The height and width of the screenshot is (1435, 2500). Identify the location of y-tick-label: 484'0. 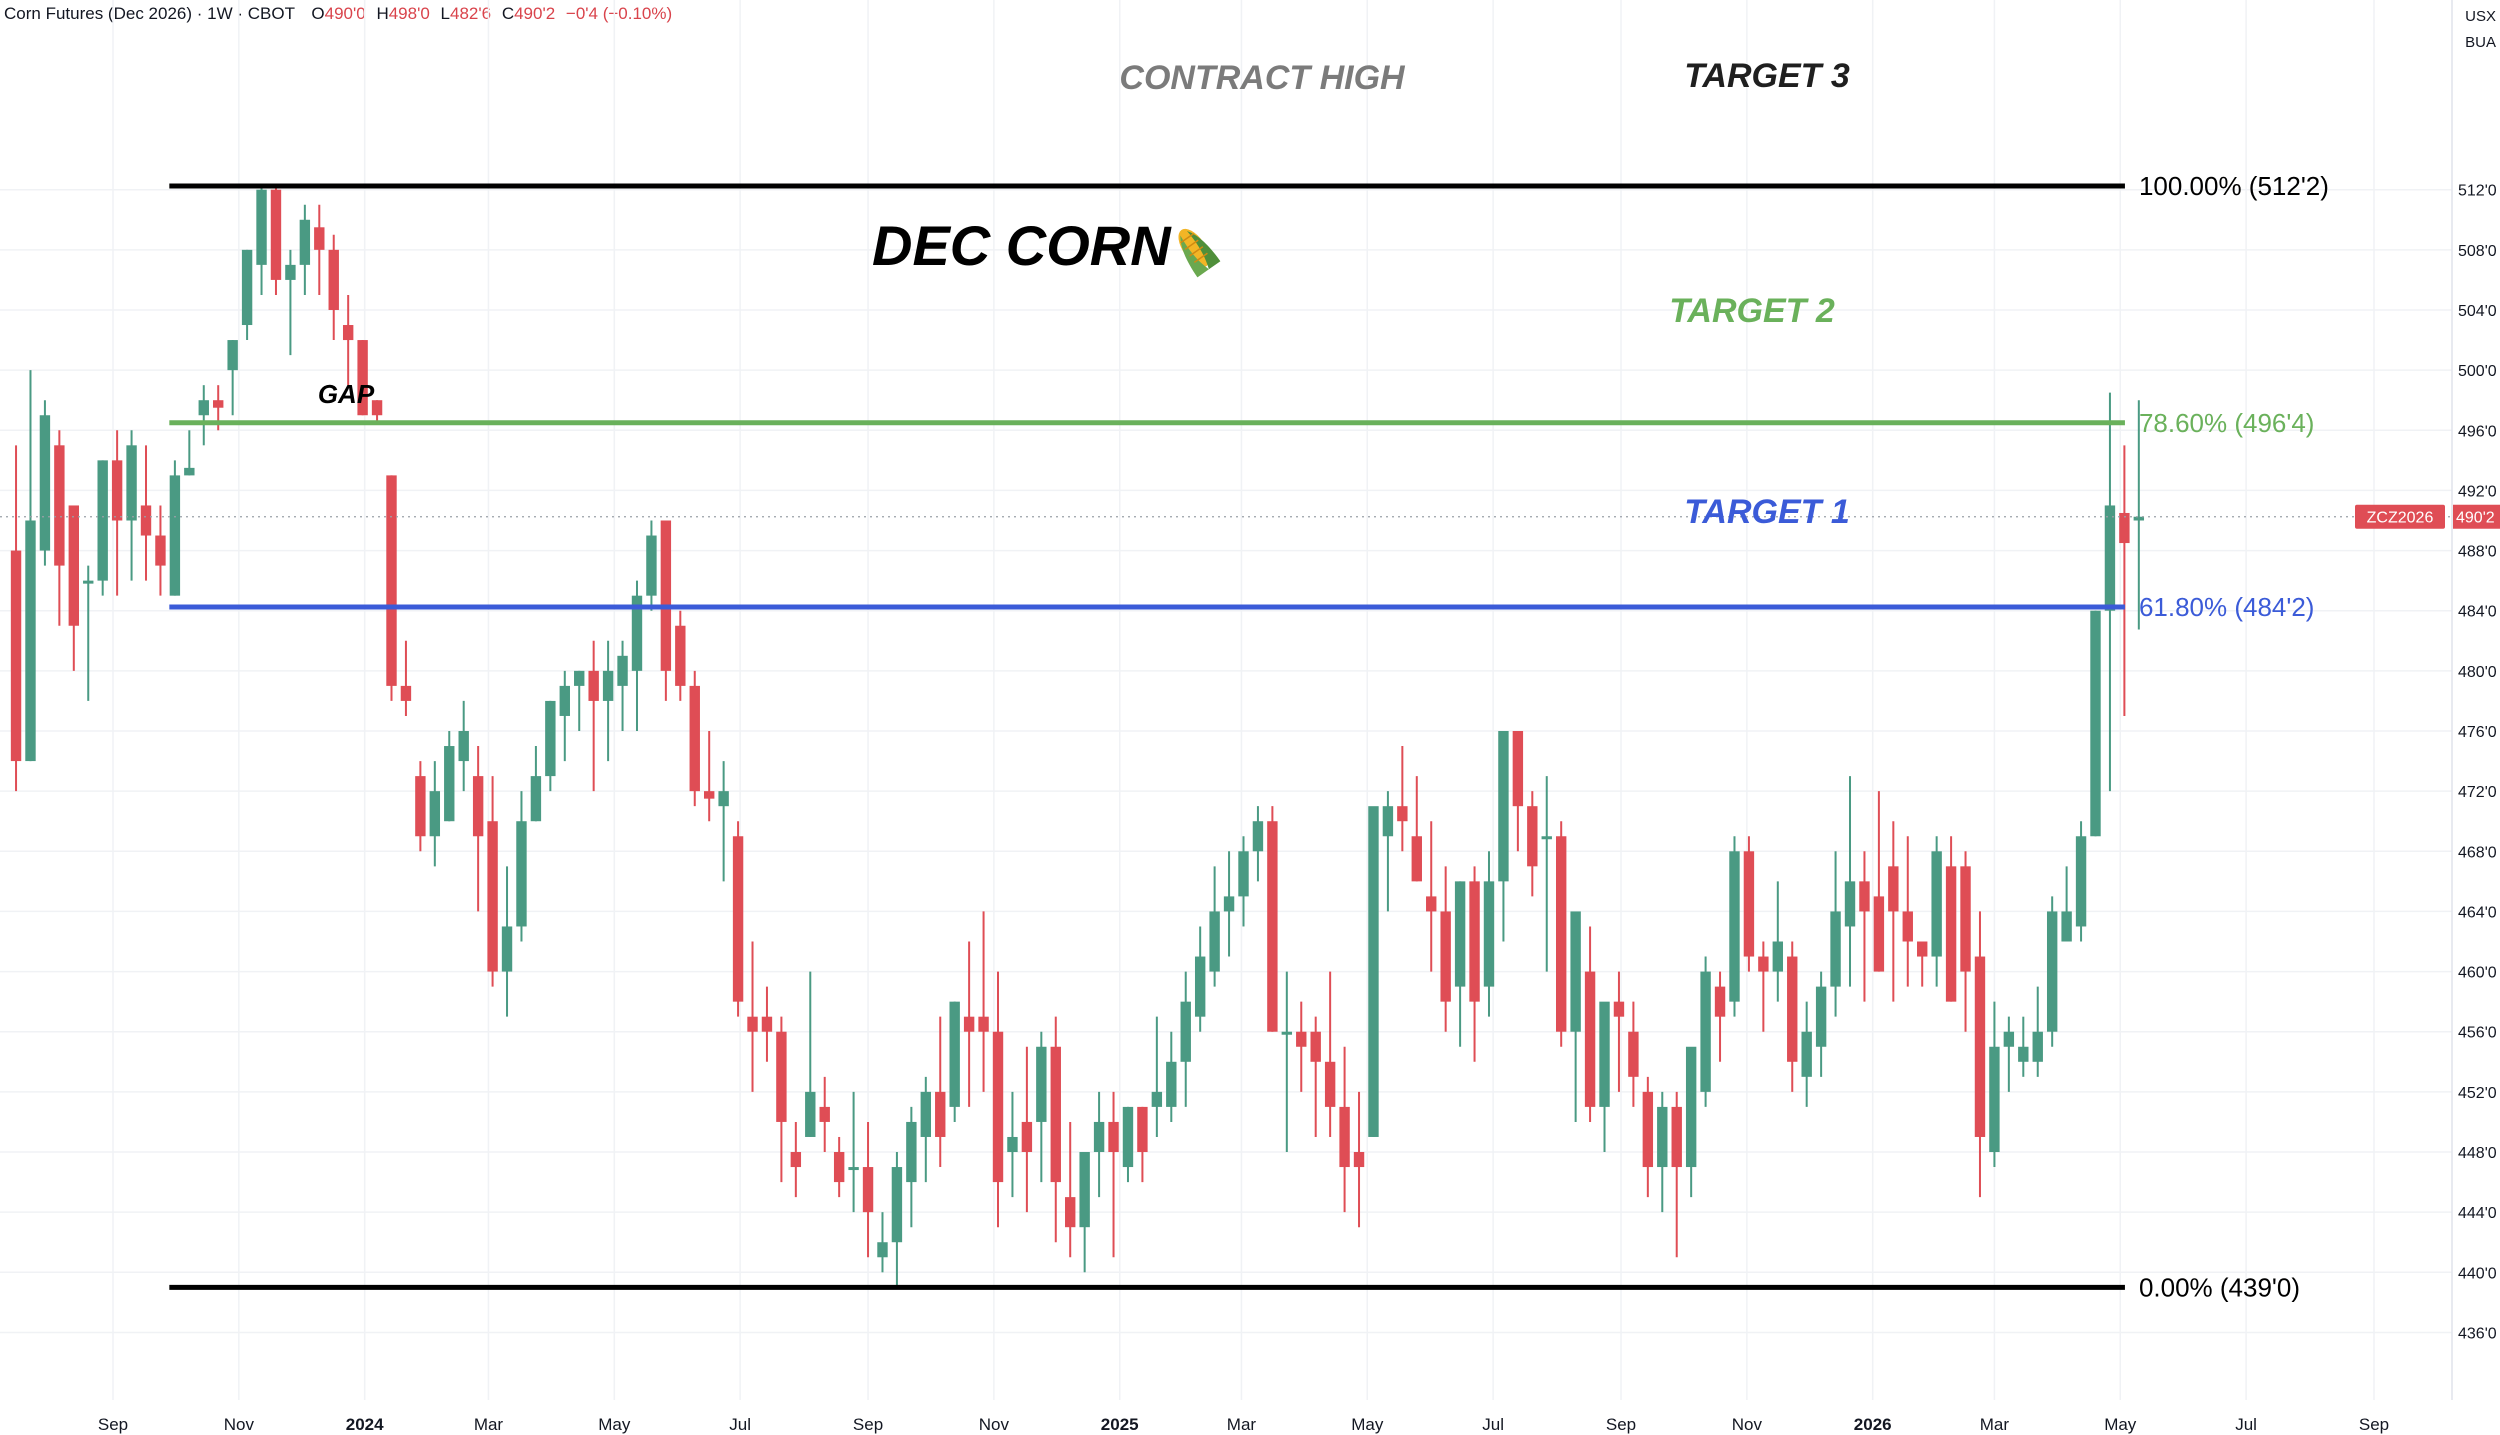
(2477, 612).